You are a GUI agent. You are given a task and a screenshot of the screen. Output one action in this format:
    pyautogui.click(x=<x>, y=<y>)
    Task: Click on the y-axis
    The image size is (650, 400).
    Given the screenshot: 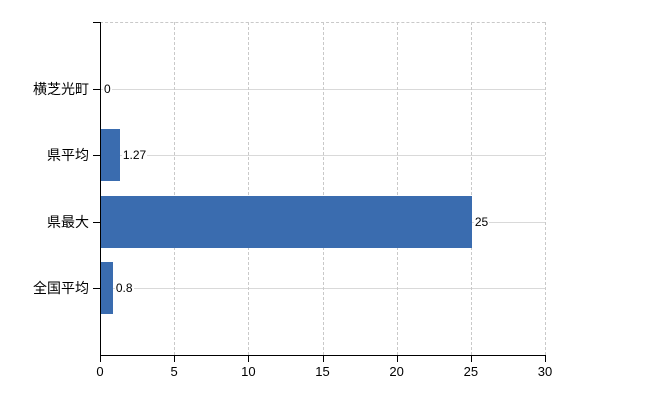 What is the action you would take?
    pyautogui.click(x=100, y=189)
    